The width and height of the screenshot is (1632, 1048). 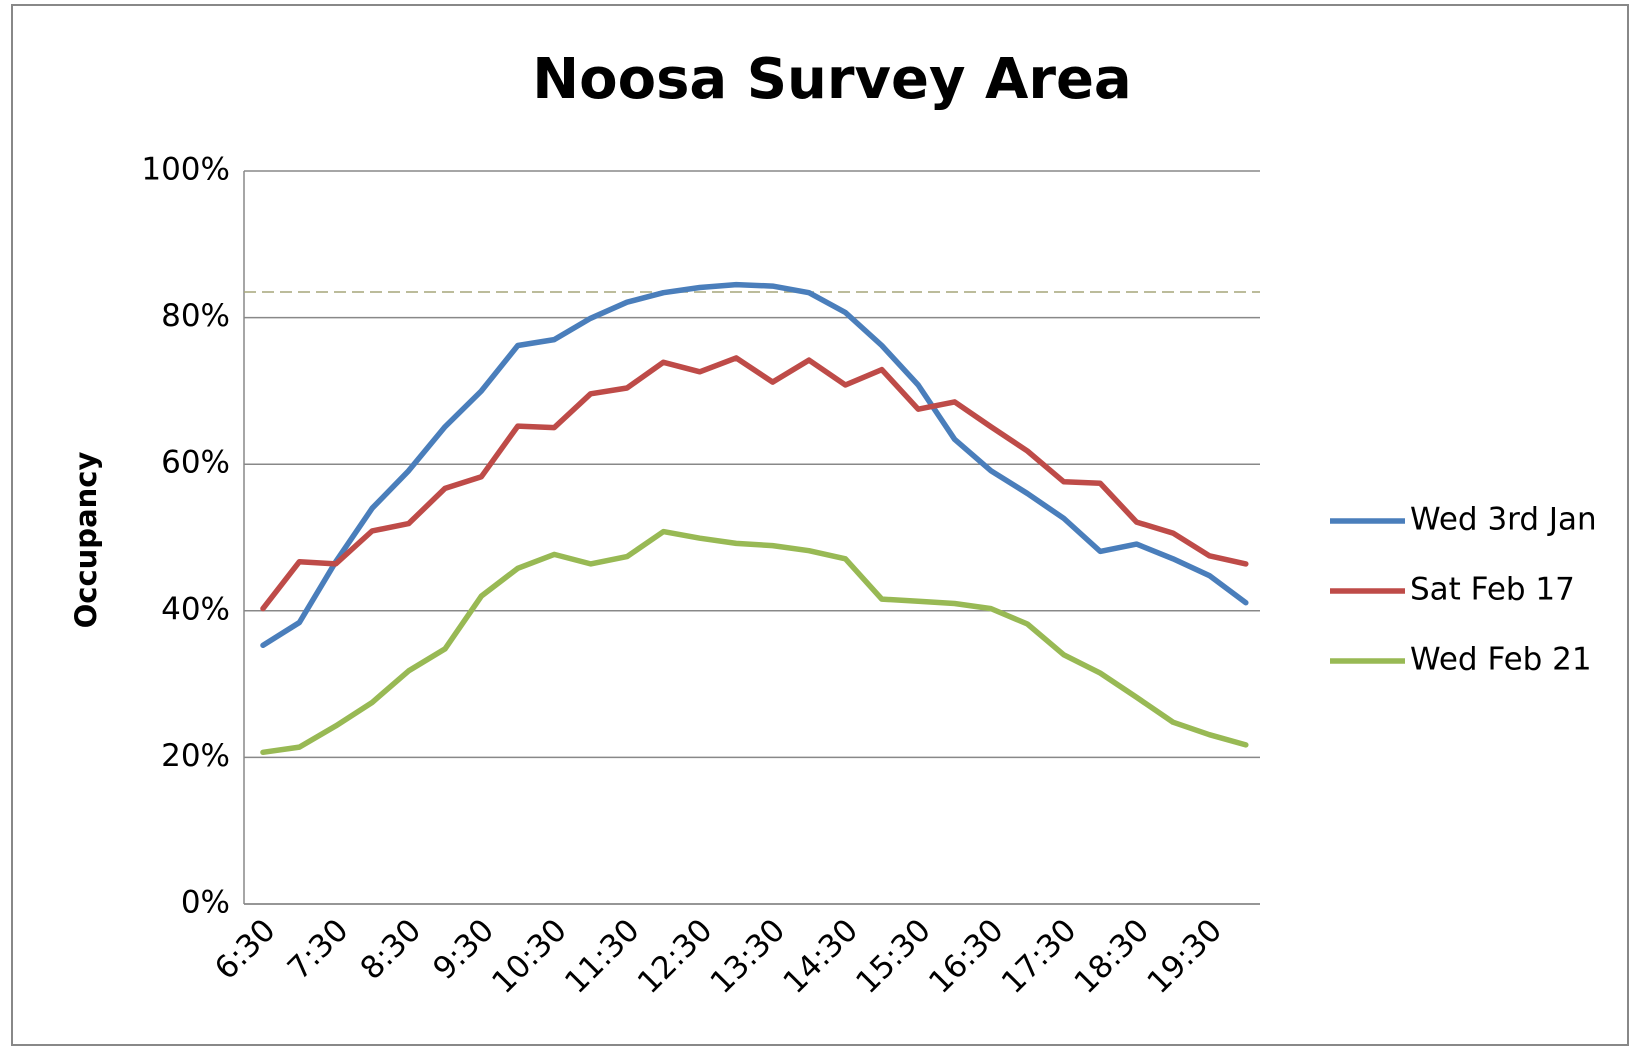 What do you see at coordinates (195, 316) in the screenshot?
I see `y-tick-label: 80%` at bounding box center [195, 316].